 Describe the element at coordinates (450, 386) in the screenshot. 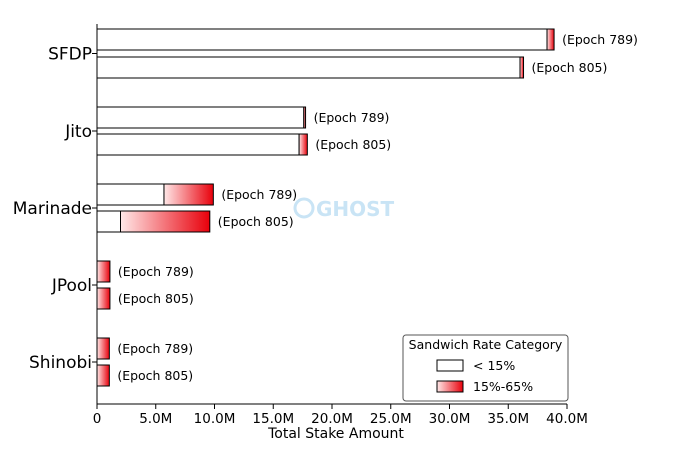

I see `legend-swatch-high` at that location.